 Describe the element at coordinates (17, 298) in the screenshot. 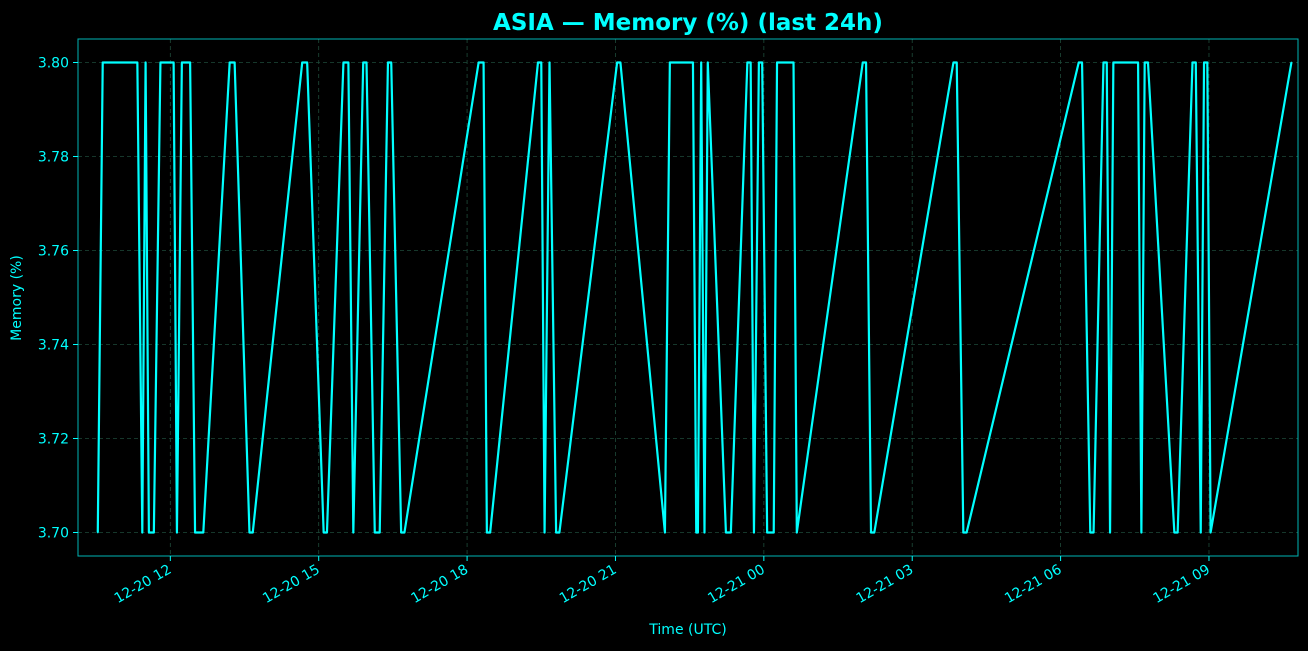

I see `y-axis-label: Memory (%)` at that location.